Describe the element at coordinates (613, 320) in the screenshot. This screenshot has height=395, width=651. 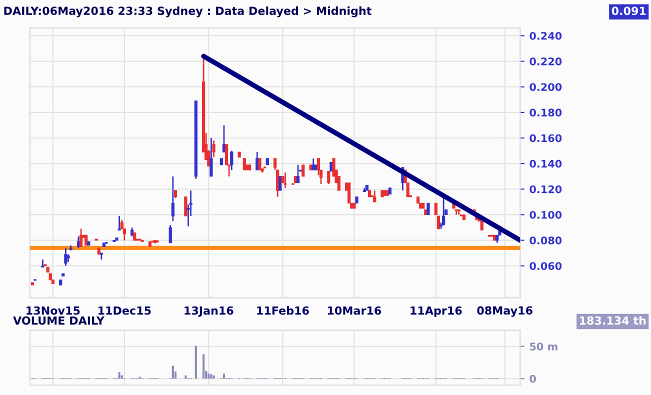
I see `text: 183.134 th` at that location.